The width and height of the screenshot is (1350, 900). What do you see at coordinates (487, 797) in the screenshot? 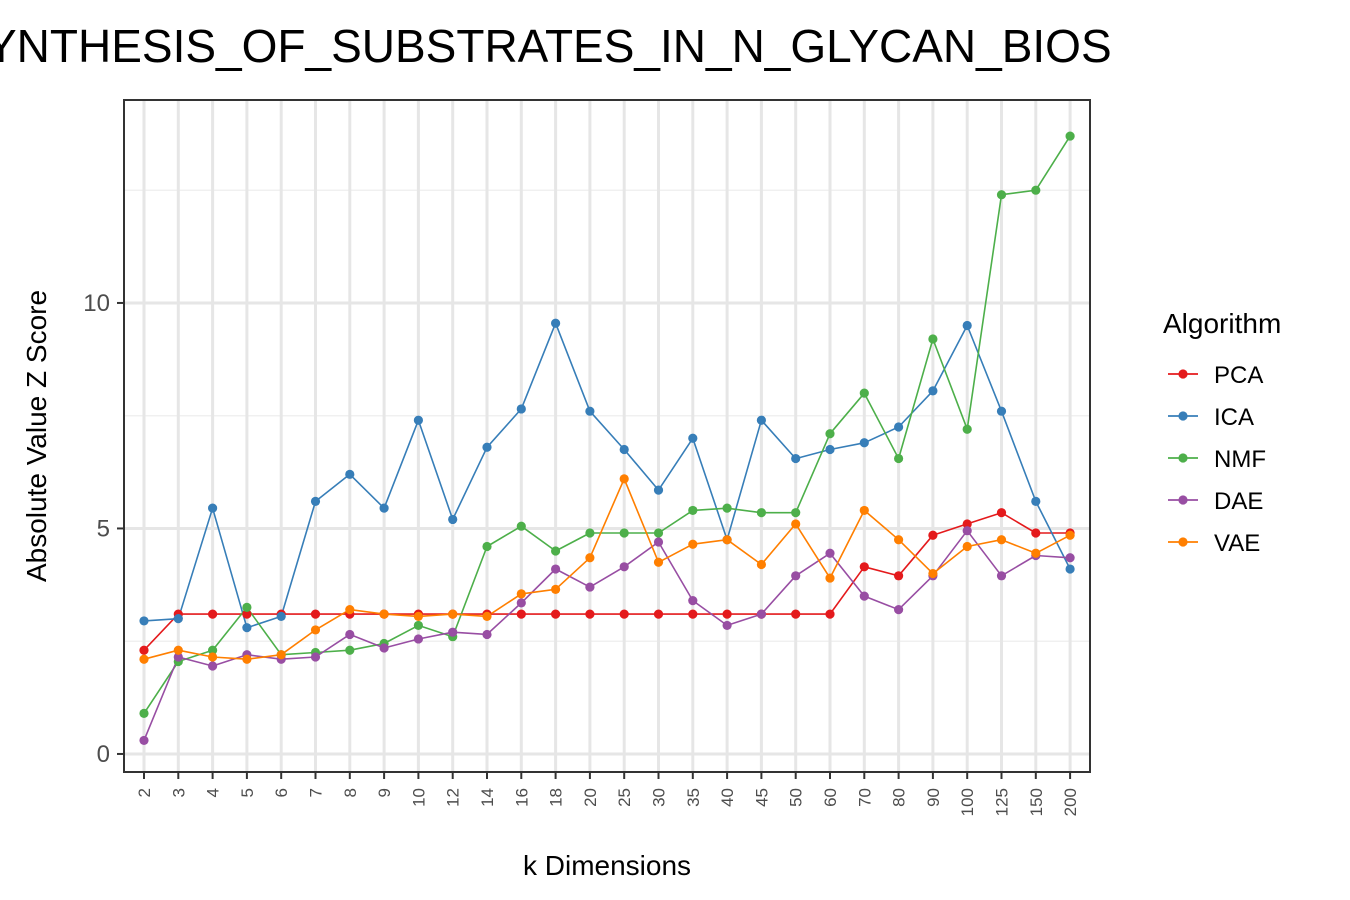
I see `x-tick-label: 14` at bounding box center [487, 797].